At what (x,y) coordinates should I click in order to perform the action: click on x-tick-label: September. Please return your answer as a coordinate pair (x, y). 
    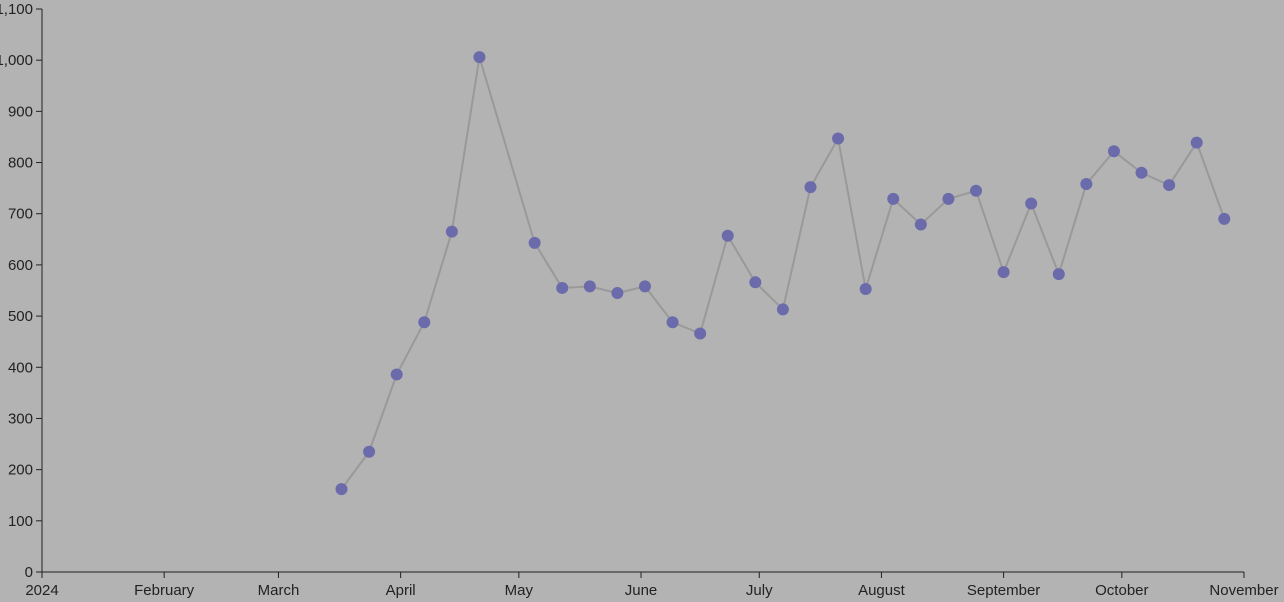
    Looking at the image, I should click on (1003, 590).